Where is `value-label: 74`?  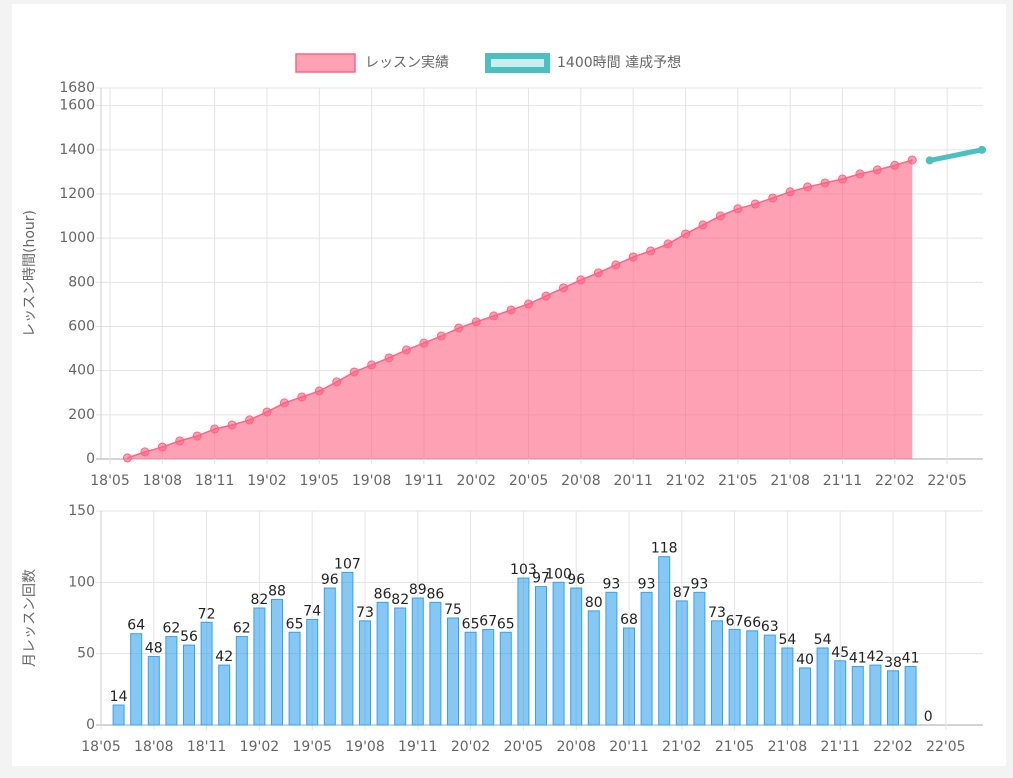
value-label: 74 is located at coordinates (312, 611).